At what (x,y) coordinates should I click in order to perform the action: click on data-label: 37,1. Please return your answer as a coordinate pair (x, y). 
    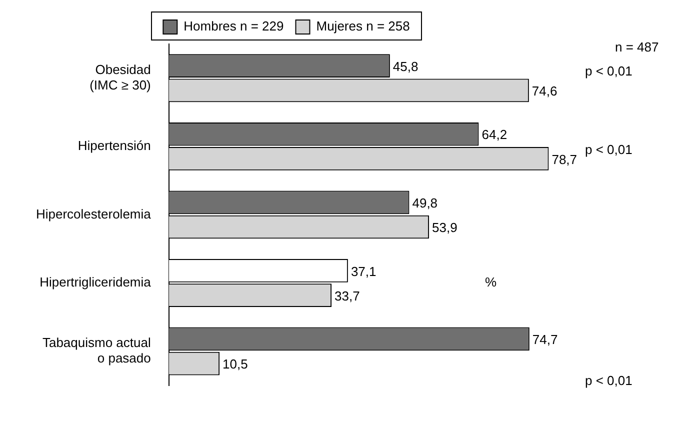
    Looking at the image, I should click on (363, 271).